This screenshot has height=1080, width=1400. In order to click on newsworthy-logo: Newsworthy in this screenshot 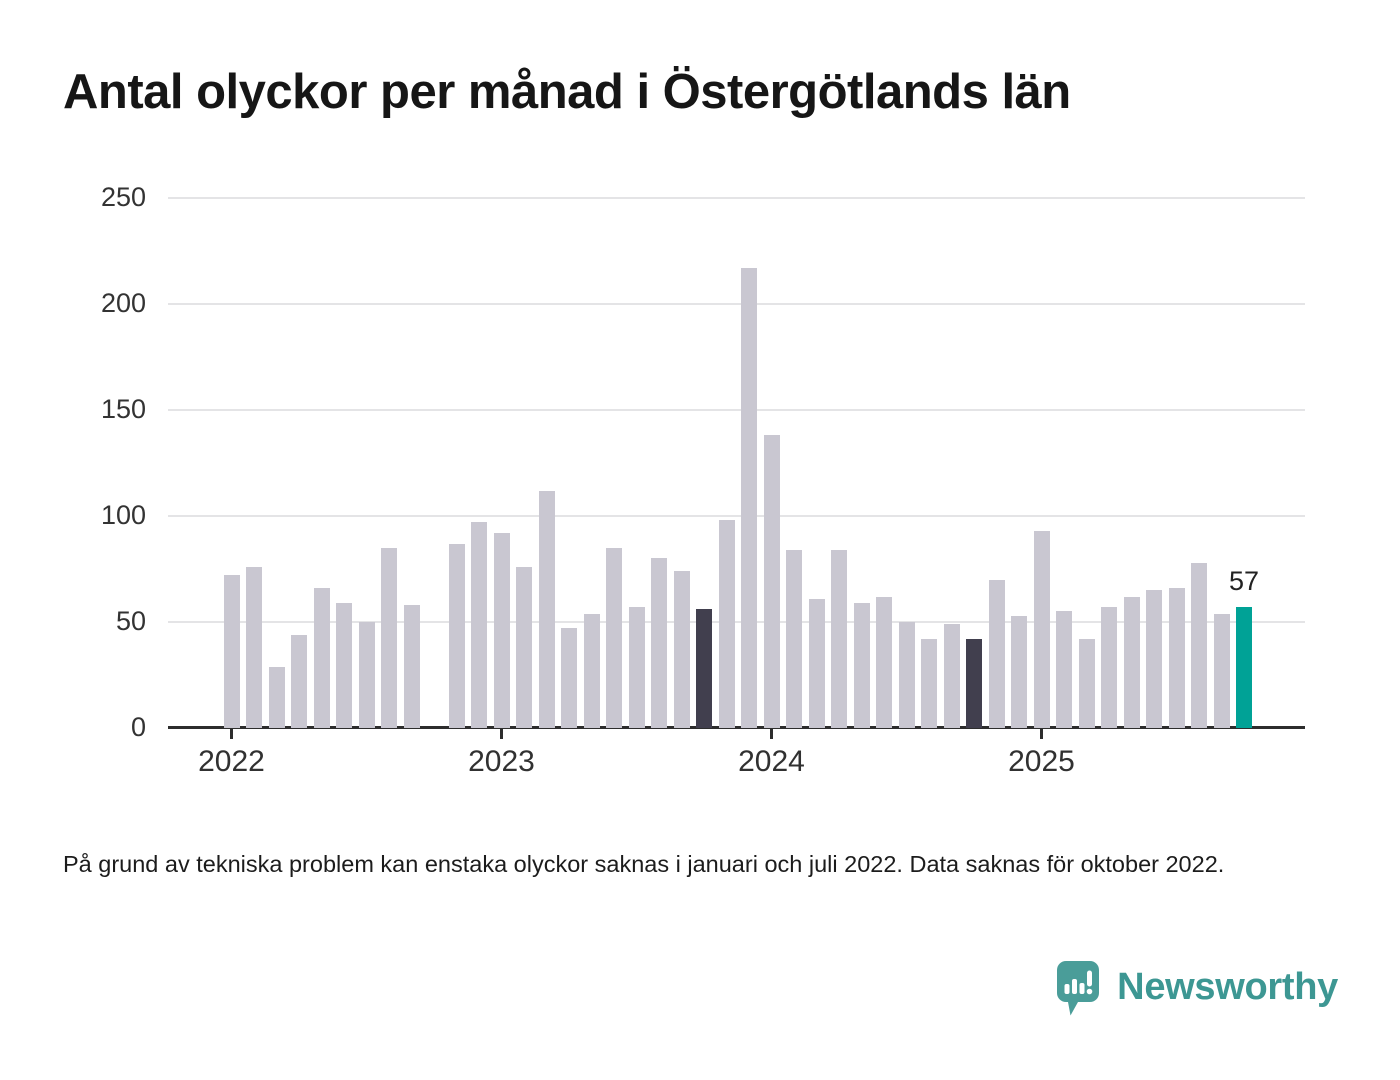, I will do `click(1197, 991)`.